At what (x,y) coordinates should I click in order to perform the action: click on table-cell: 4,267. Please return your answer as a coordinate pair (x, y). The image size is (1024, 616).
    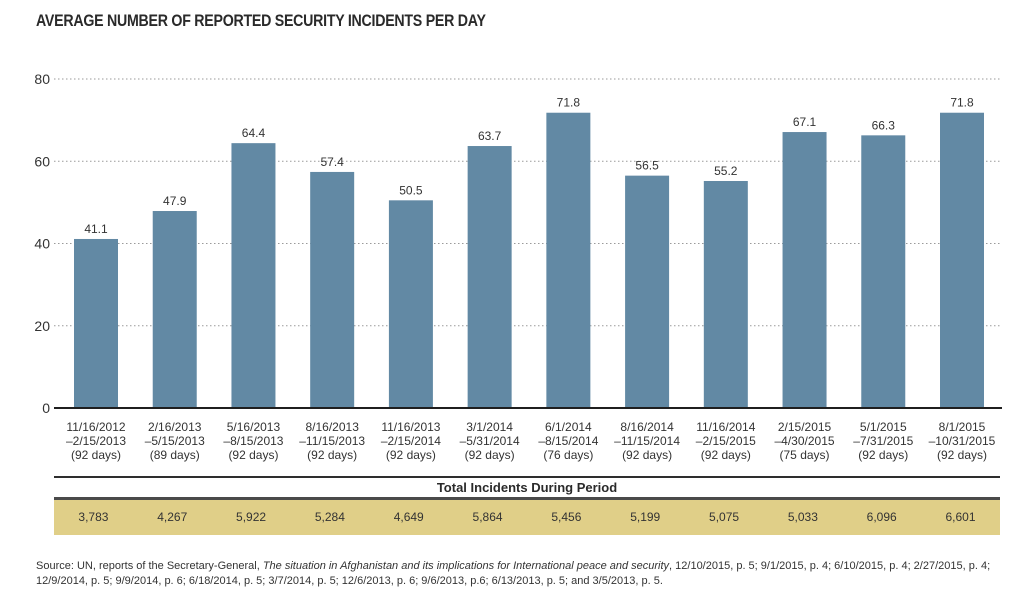
    Looking at the image, I should click on (172, 517).